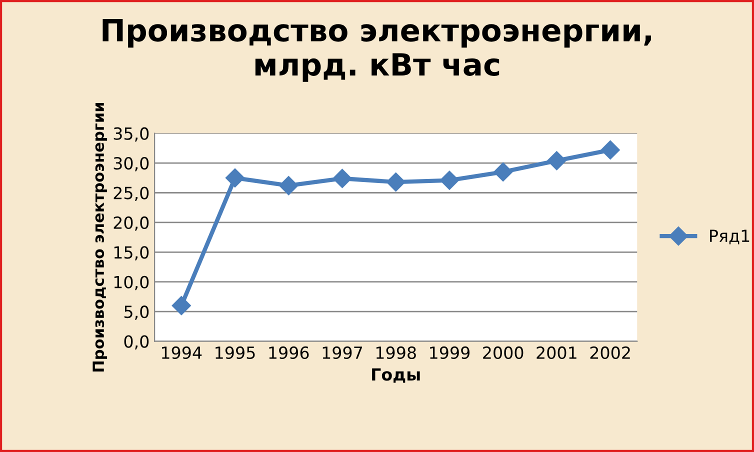 Image resolution: width=754 pixels, height=452 pixels. Describe the element at coordinates (376, 50) in the screenshot. I see `chart-title: Производство электроэнергии, млрд. кВт час` at that location.